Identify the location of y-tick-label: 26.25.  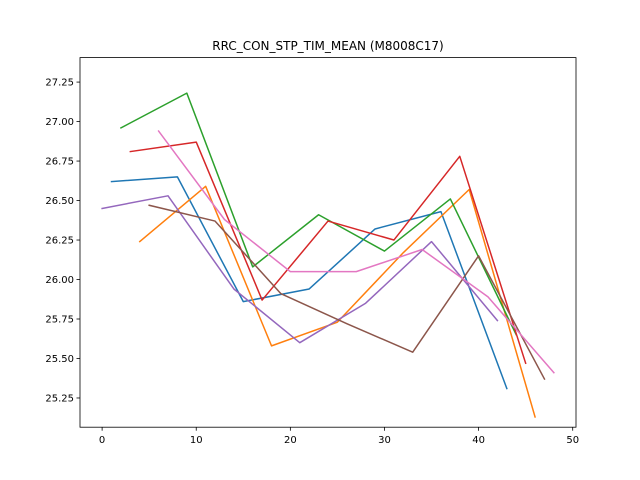
(59, 241).